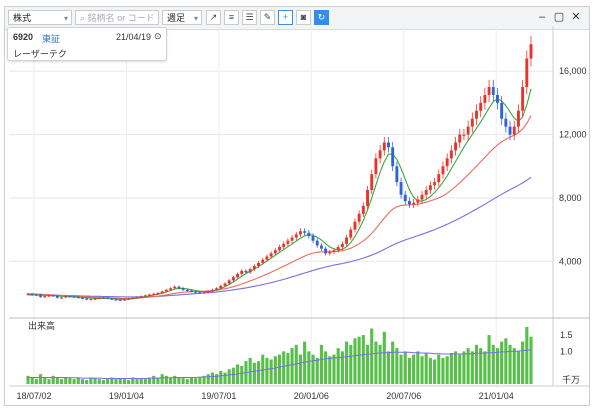 Image resolution: width=600 pixels, height=413 pixels. Describe the element at coordinates (213, 17) in the screenshot. I see `trendline-button: ↗` at that location.